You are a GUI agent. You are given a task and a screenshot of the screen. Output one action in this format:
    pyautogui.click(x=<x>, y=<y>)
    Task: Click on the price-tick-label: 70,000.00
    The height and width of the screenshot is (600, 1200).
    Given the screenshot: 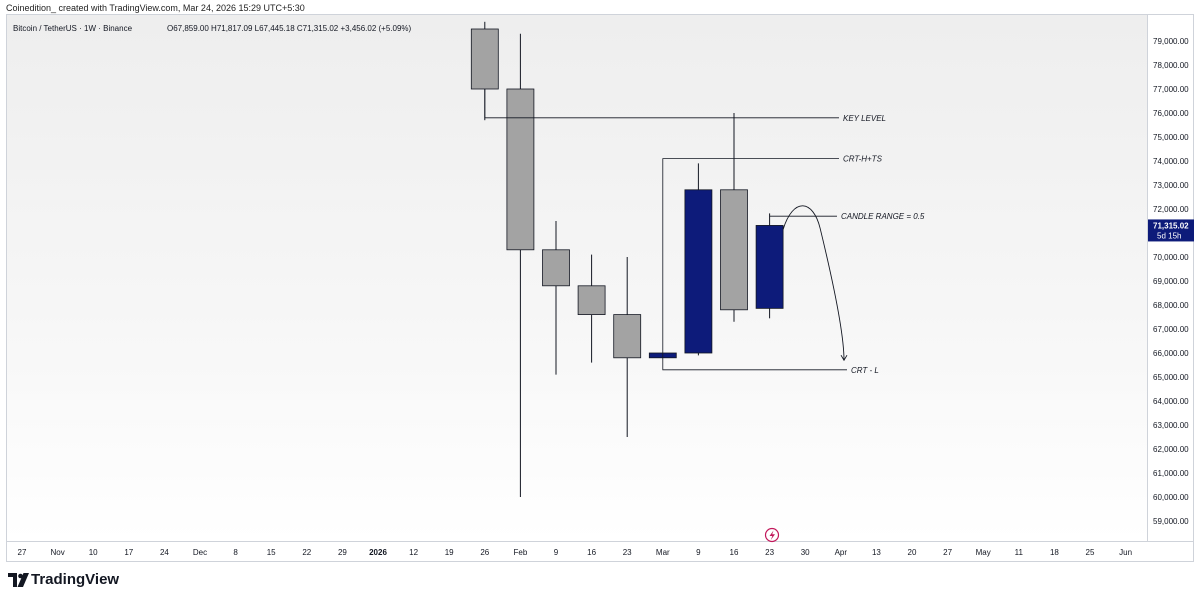 What is the action you would take?
    pyautogui.click(x=1171, y=257)
    